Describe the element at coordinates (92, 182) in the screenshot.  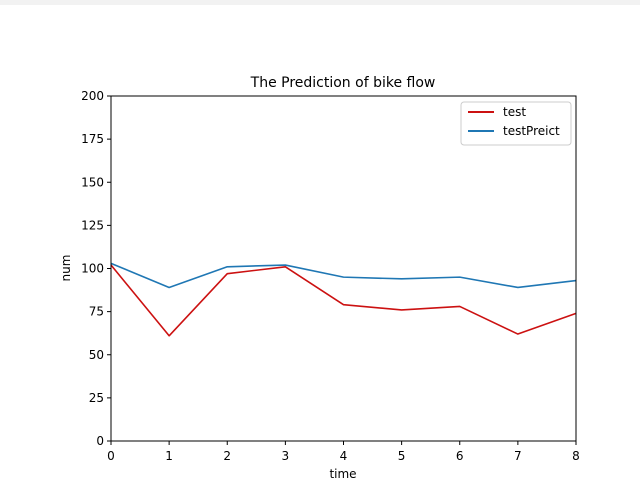
I see `y-tick-label: 150` at that location.